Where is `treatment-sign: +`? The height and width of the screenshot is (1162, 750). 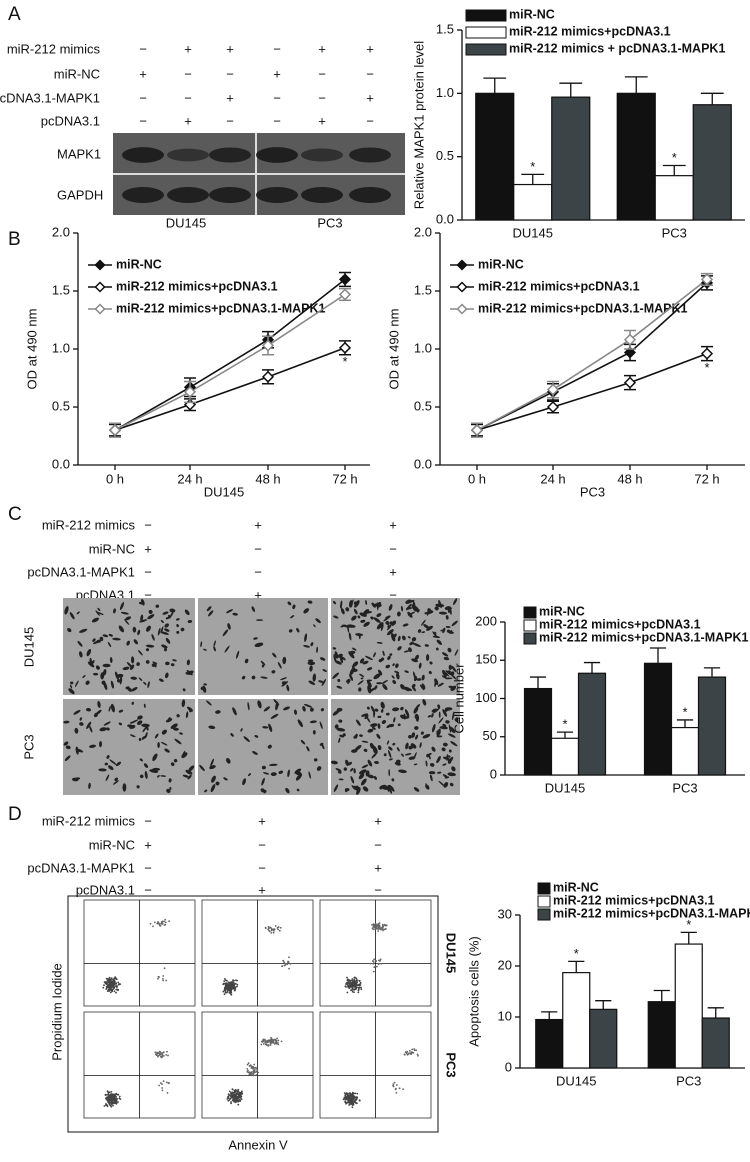
treatment-sign: + is located at coordinates (230, 97).